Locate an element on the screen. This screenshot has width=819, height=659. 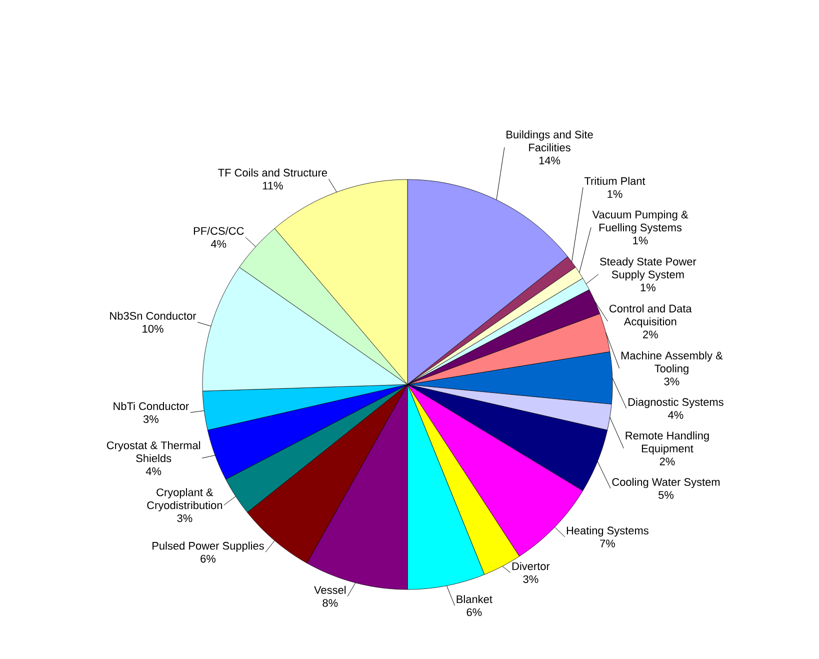
data-label: 7% is located at coordinates (607, 544).